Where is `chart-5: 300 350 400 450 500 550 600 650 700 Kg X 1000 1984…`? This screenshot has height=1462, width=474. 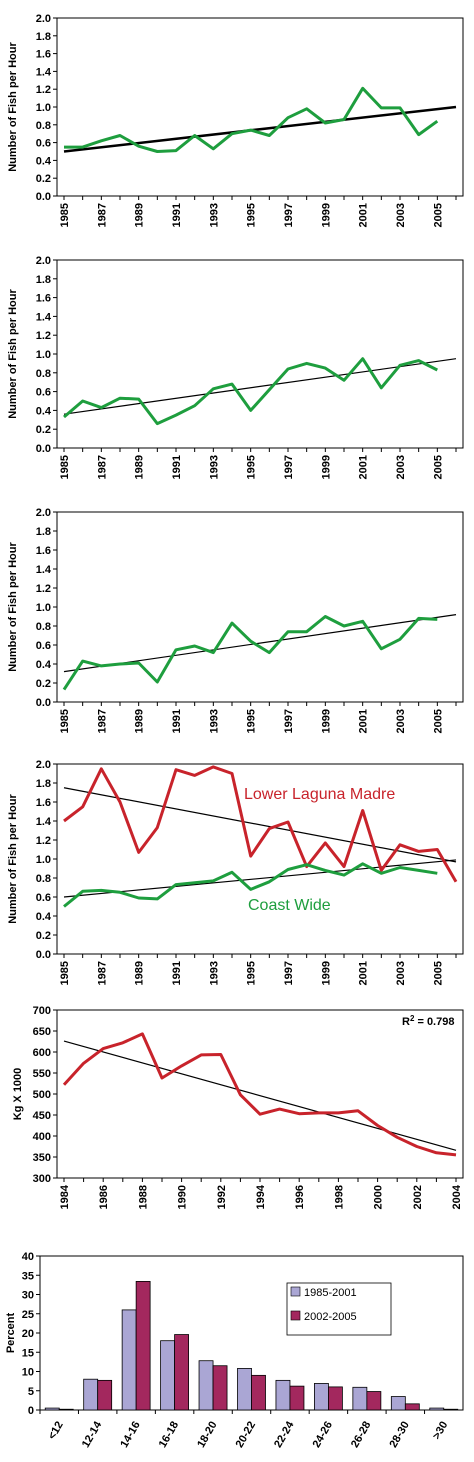 chart-5: 300 350 400 450 500 550 600 650 700 Kg X 1000 1984… is located at coordinates (238, 1107).